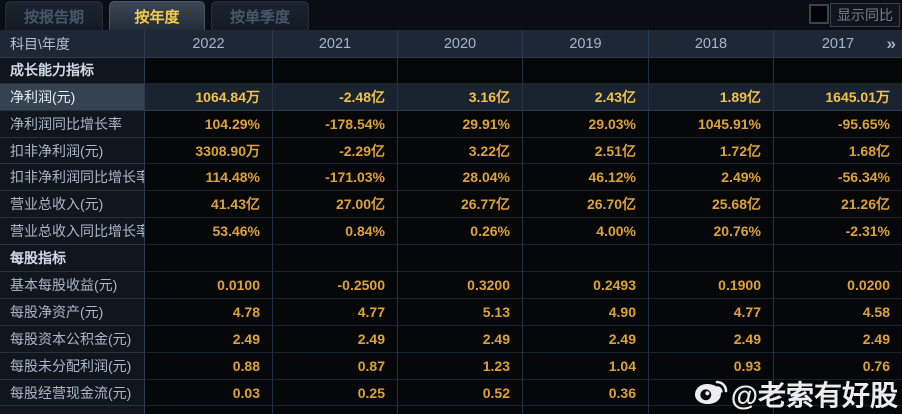 The image size is (902, 414). What do you see at coordinates (157, 15) in the screenshot?
I see `tab-annual: 按年度` at bounding box center [157, 15].